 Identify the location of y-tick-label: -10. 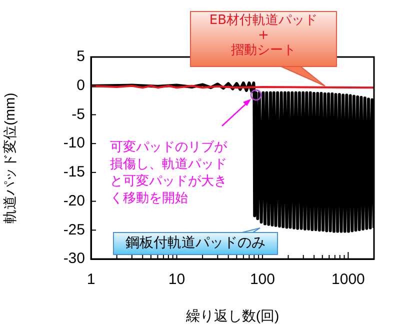
(74, 143).